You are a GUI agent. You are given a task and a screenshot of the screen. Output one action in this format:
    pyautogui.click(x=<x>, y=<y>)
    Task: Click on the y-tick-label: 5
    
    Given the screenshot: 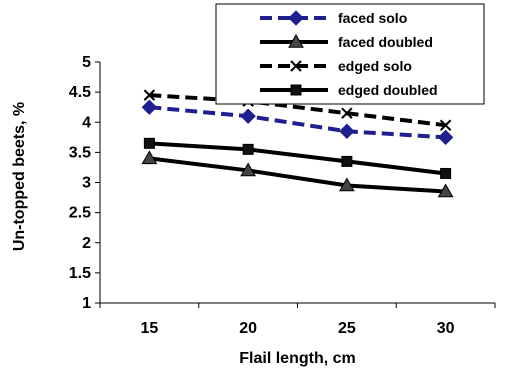 What is the action you would take?
    pyautogui.click(x=86, y=62)
    